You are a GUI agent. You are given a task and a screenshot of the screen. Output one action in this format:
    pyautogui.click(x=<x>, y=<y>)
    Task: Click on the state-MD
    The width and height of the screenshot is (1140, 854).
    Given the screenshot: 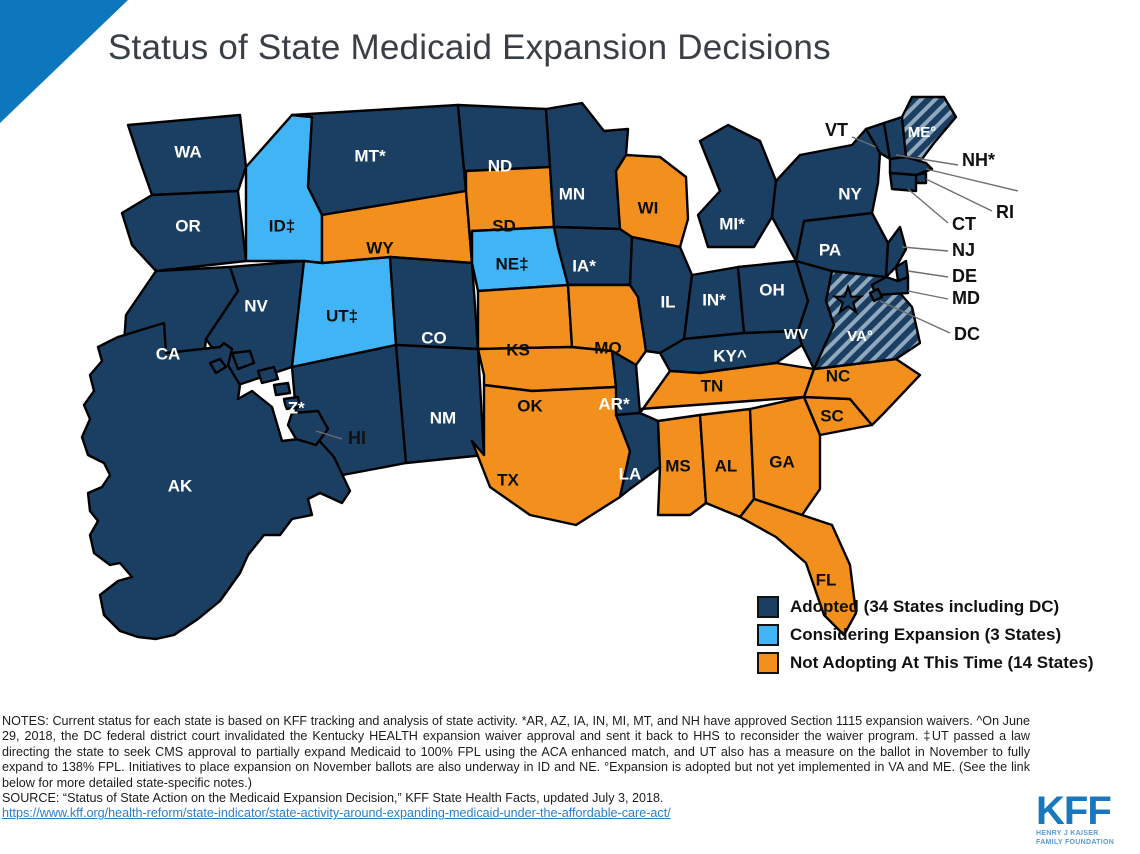 What is the action you would take?
    pyautogui.click(x=890, y=286)
    